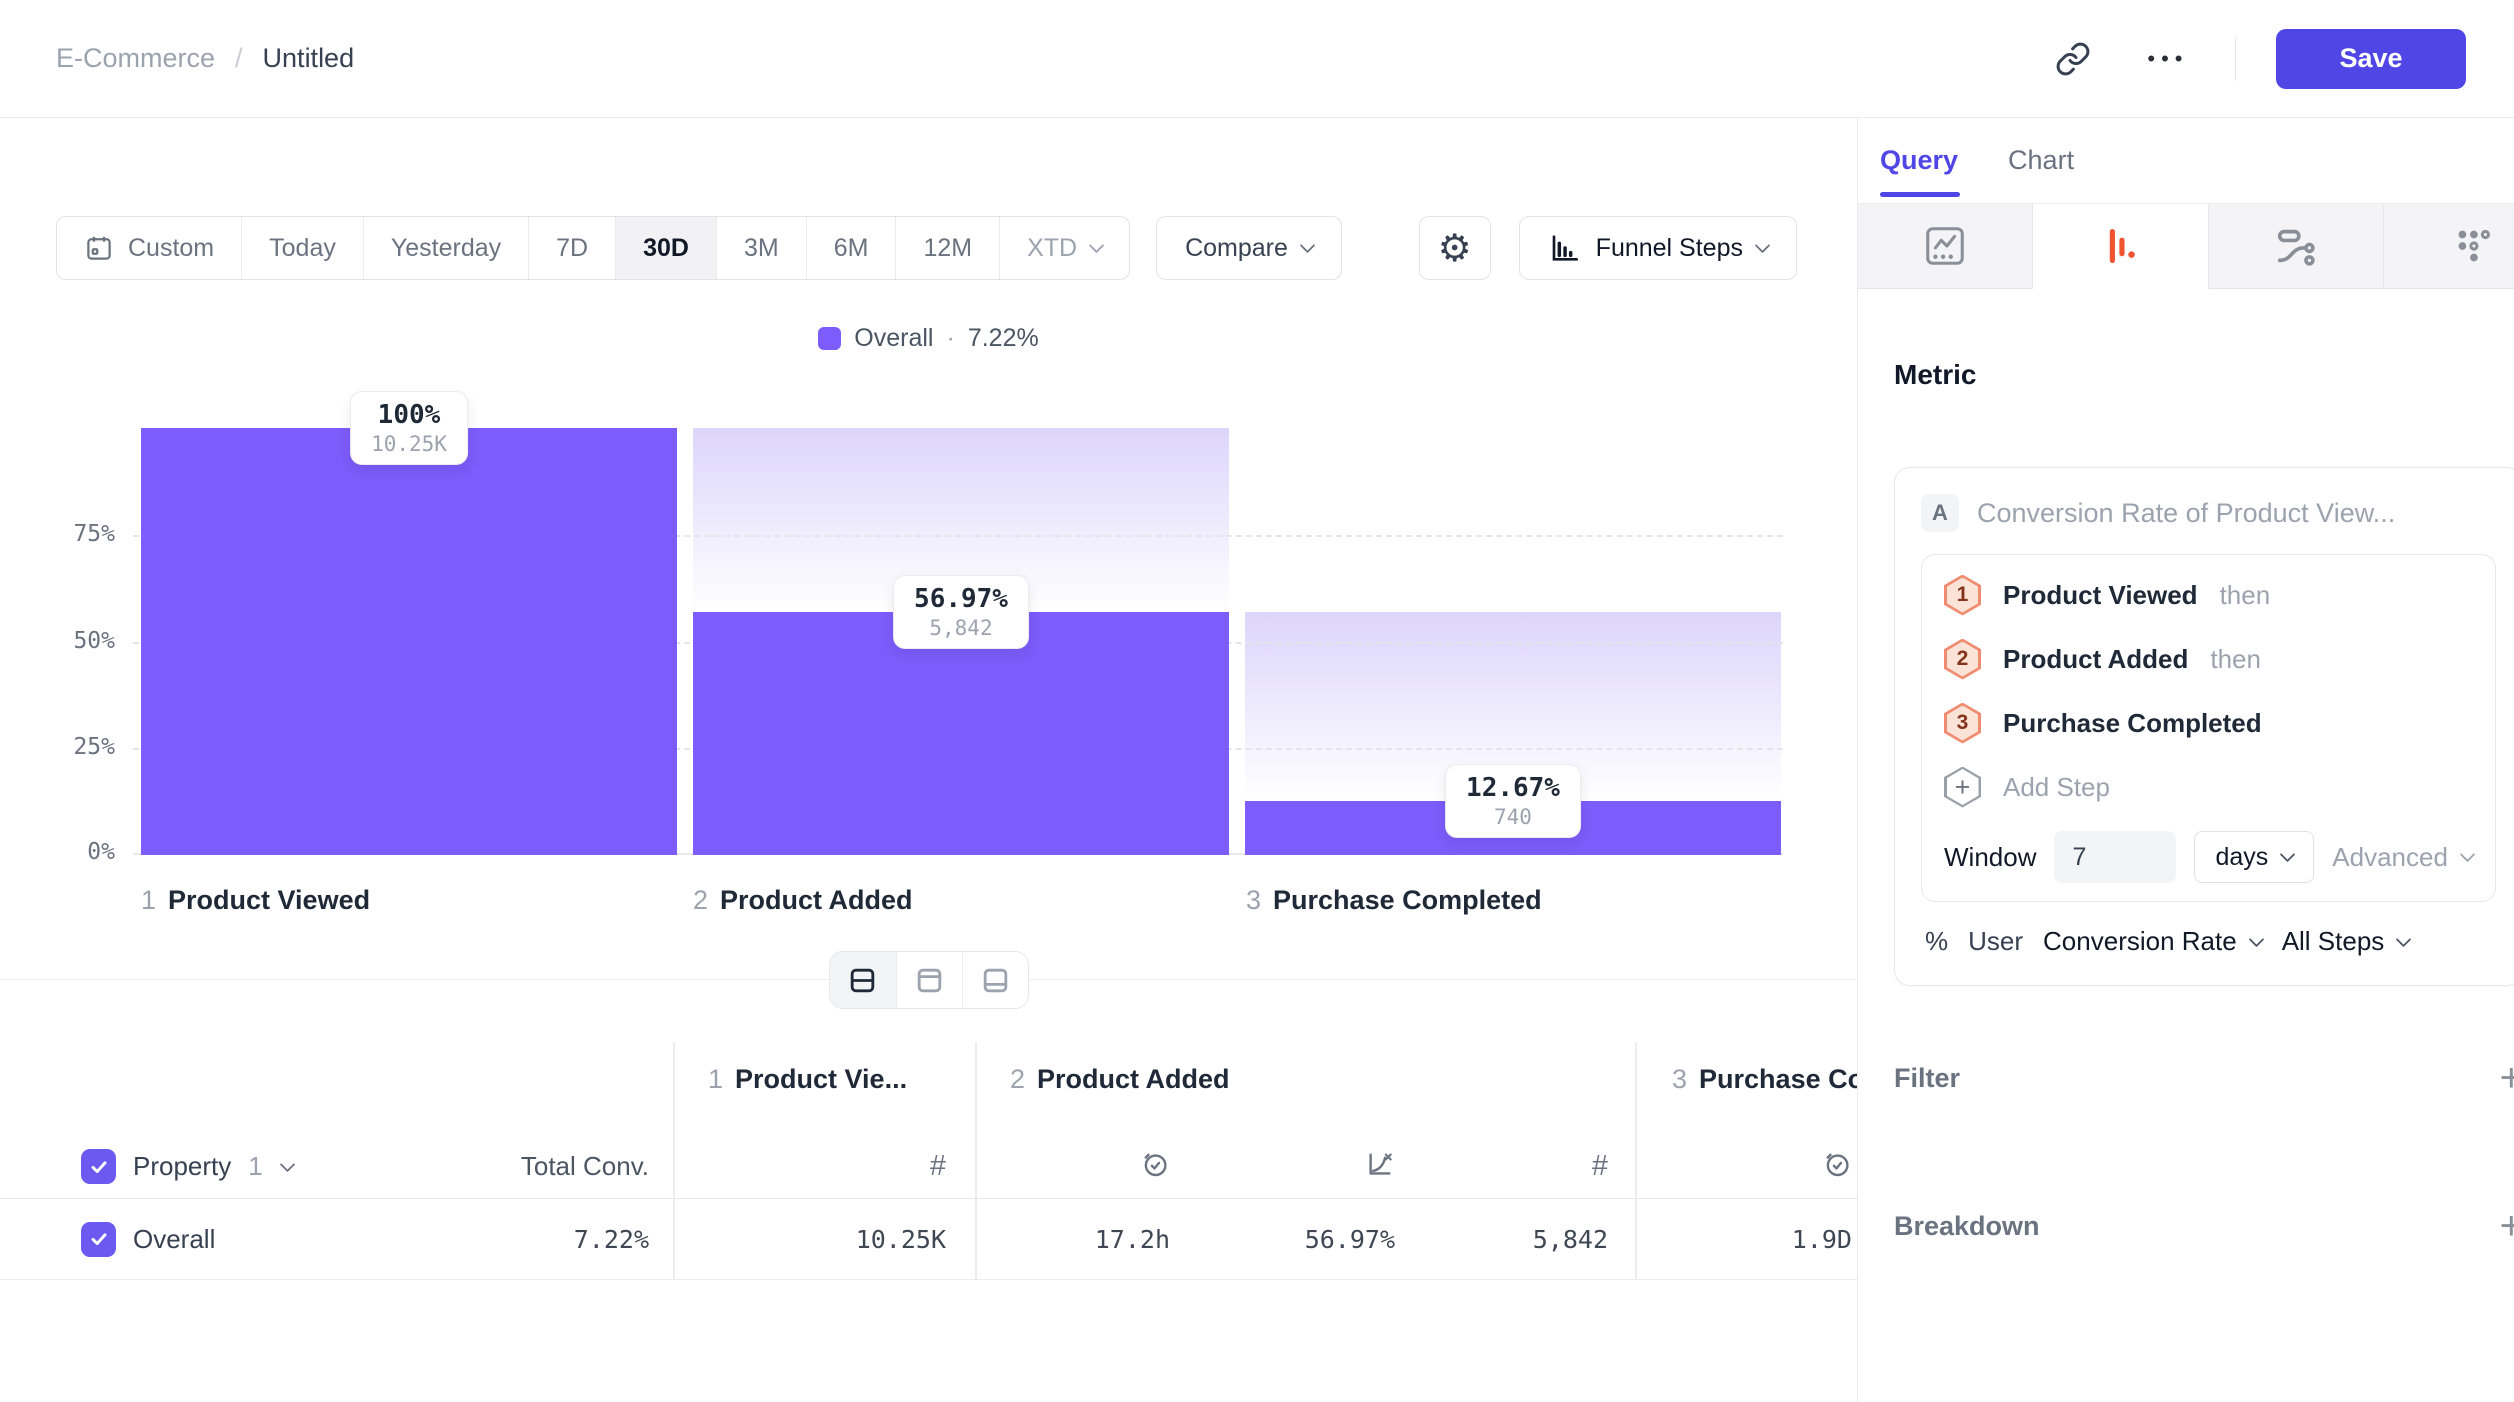 The width and height of the screenshot is (2514, 1402). Describe the element at coordinates (1003, 338) in the screenshot. I see `legend-value: 7.22%` at that location.